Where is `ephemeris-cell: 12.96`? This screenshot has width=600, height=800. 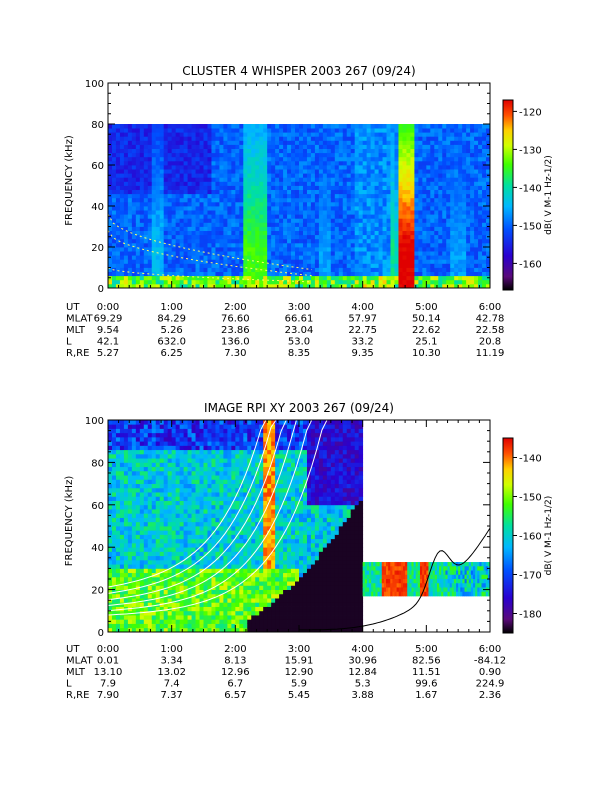 ephemeris-cell: 12.96 is located at coordinates (235, 672).